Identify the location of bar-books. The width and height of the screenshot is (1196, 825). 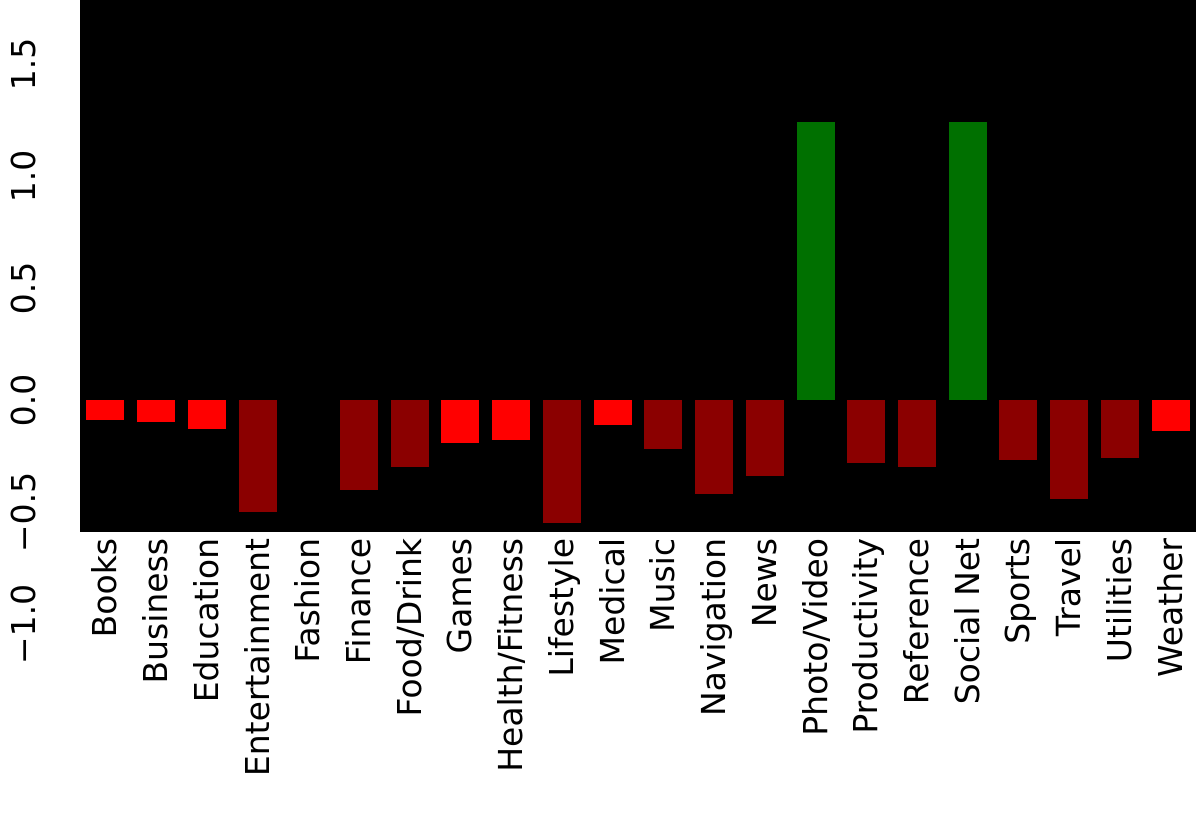
(105, 410).